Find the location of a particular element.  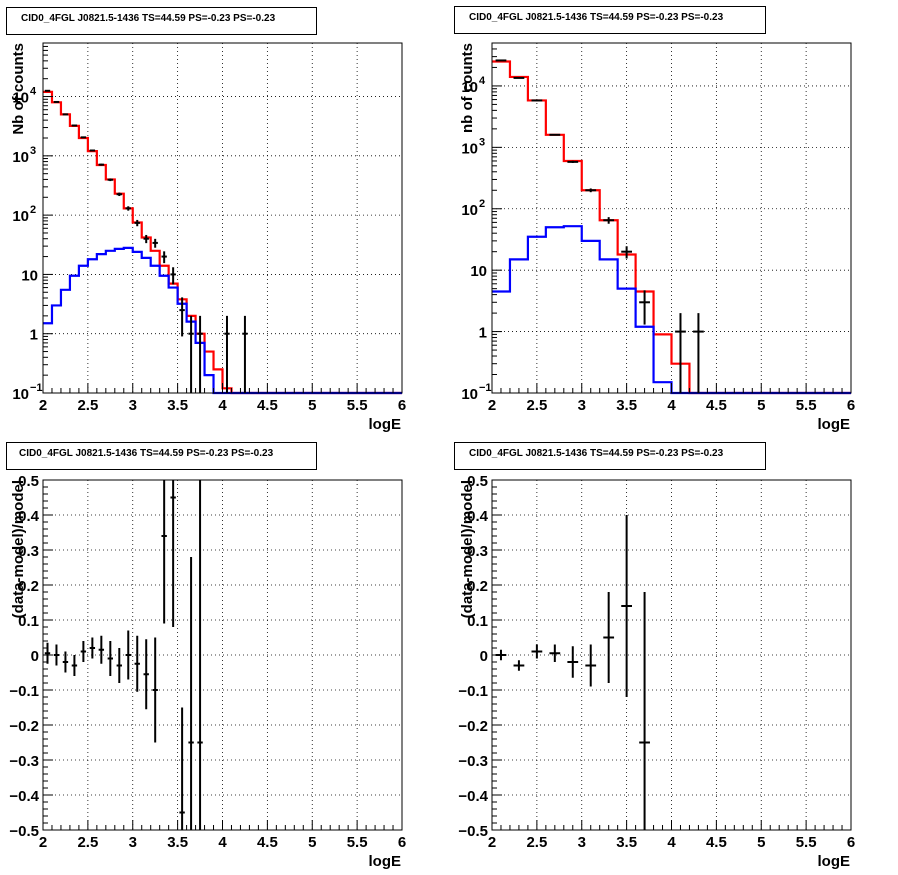

y-tick-exponent: −1 is located at coordinates (485, 388).